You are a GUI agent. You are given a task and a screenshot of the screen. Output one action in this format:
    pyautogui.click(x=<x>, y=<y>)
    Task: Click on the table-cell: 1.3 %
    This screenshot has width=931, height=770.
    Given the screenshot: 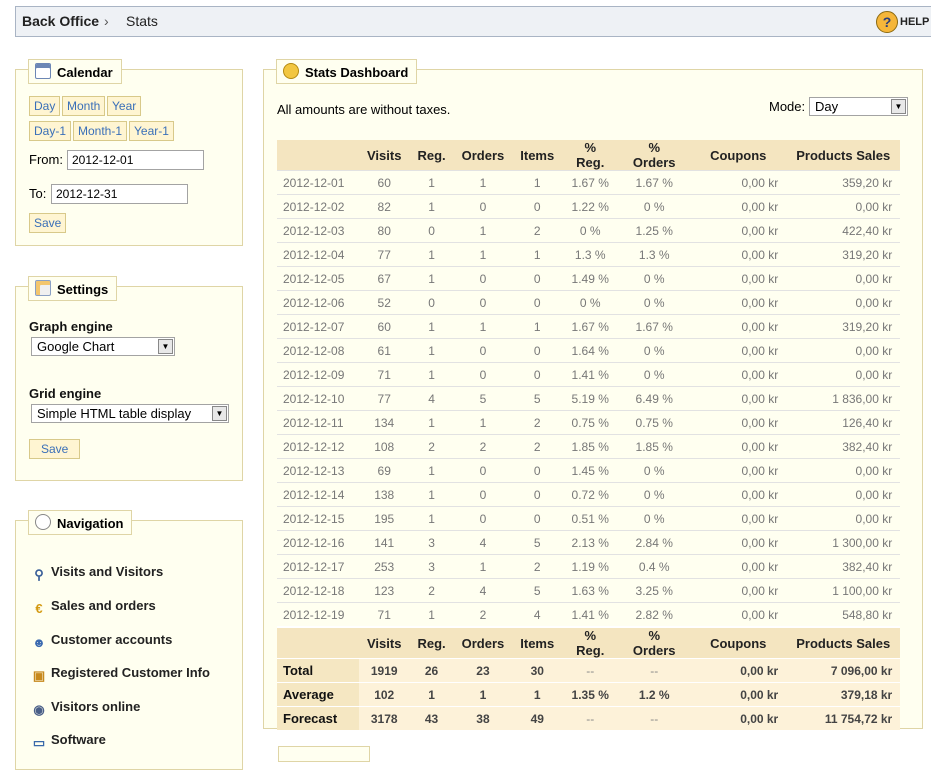 What is the action you would take?
    pyautogui.click(x=654, y=254)
    